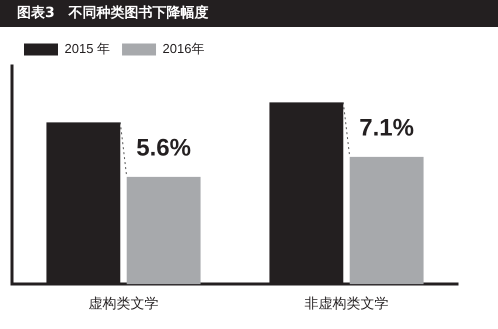  I want to click on annotation: 5.6%, so click(163, 148).